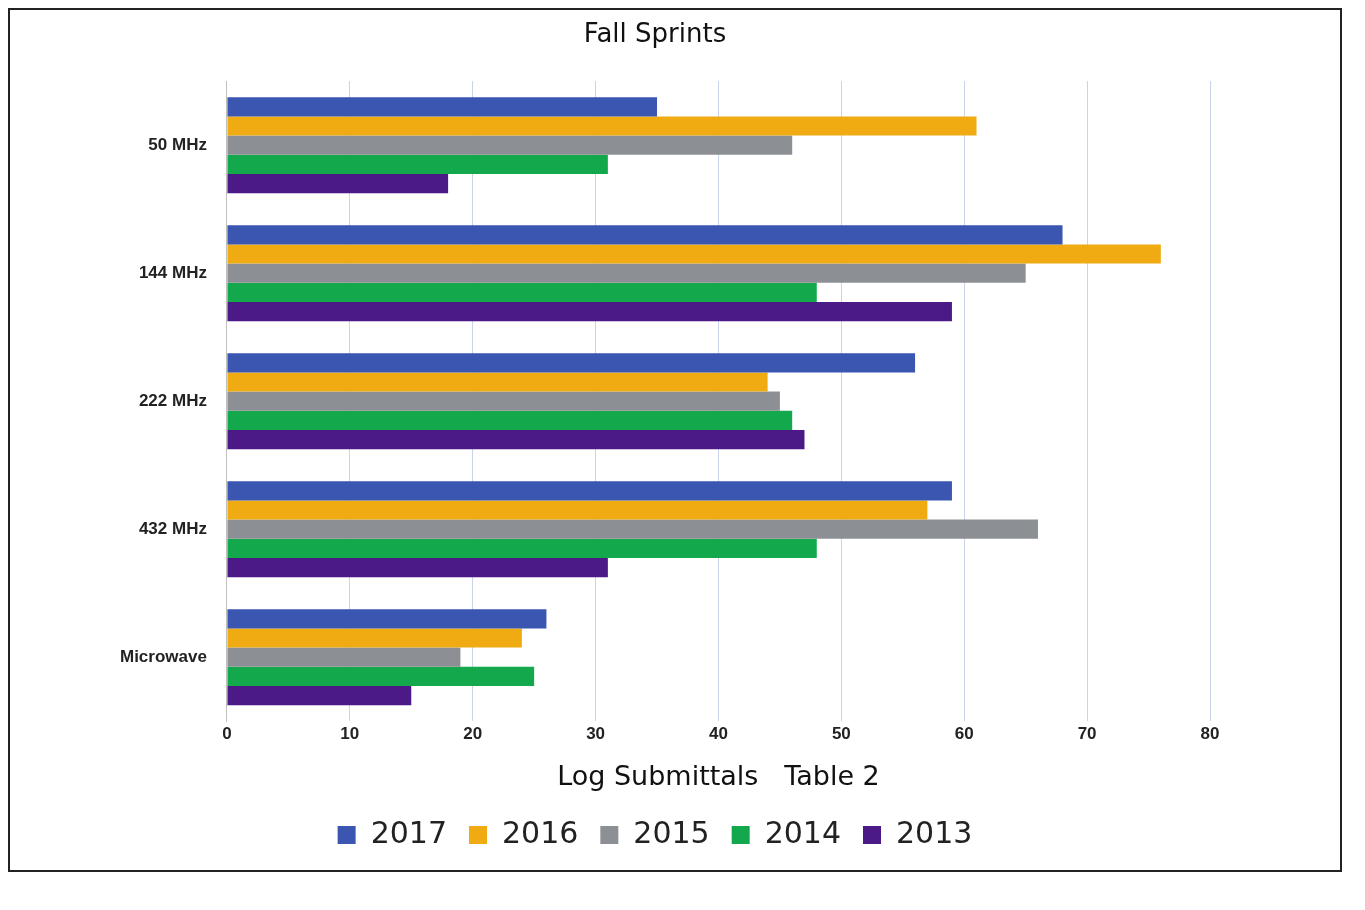 This screenshot has height=910, width=1365. I want to click on chart-title: Fall Sprints, so click(655, 33).